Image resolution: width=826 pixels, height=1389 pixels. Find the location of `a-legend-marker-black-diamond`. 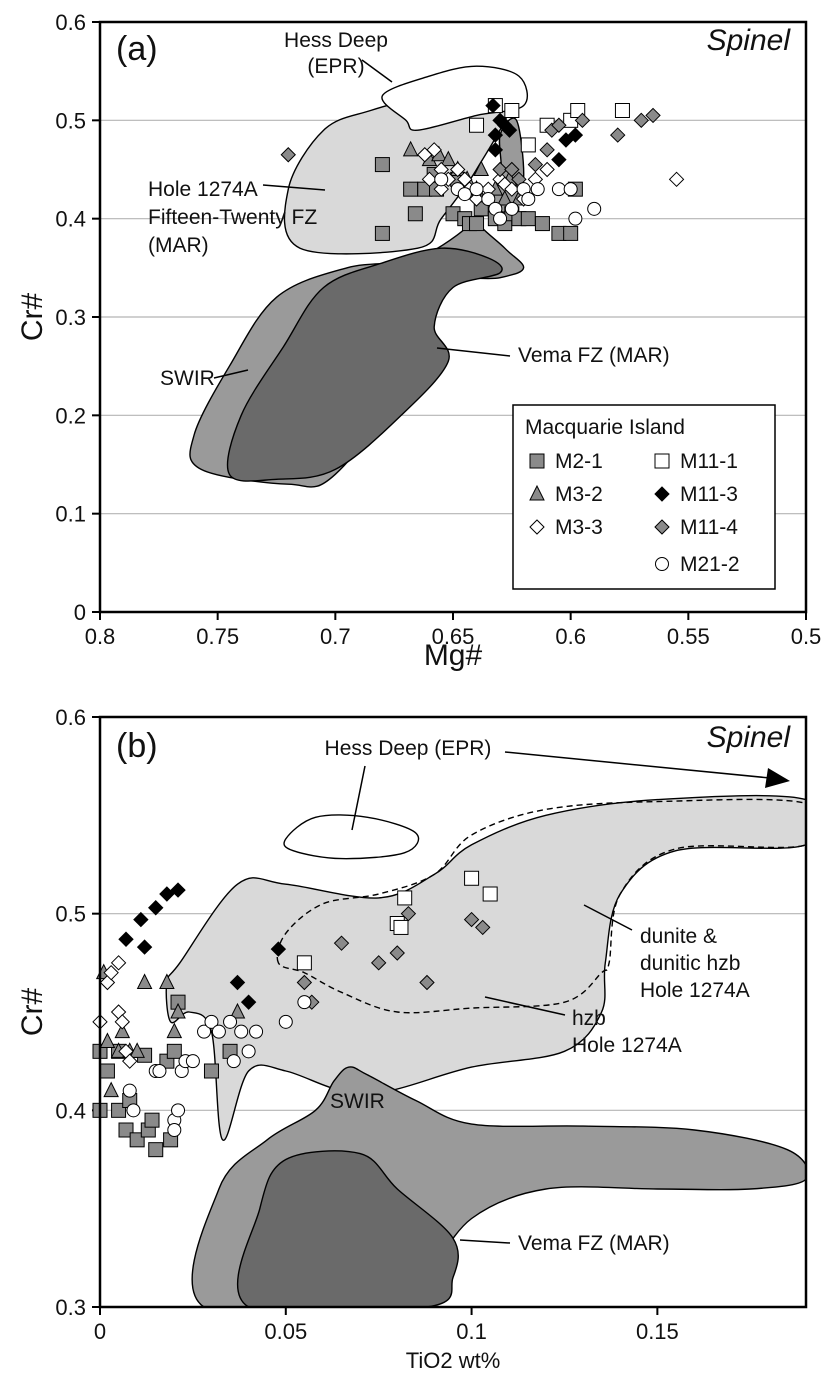

a-legend-marker-black-diamond is located at coordinates (662, 494).